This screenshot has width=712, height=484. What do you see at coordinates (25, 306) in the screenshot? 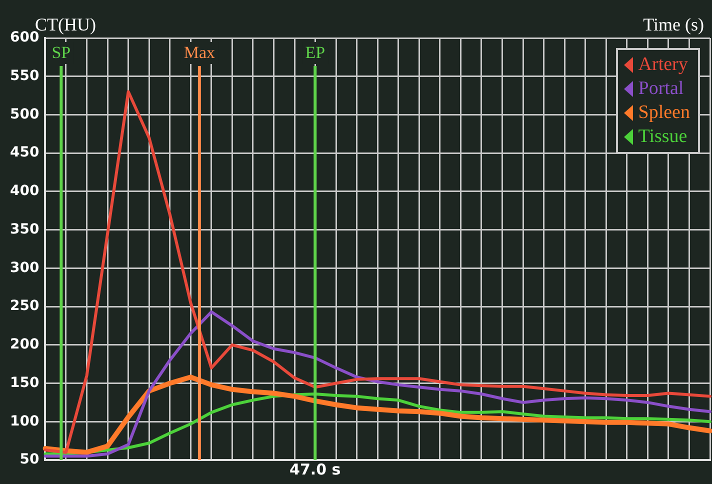
I see `y-tick-label: 250` at bounding box center [25, 306].